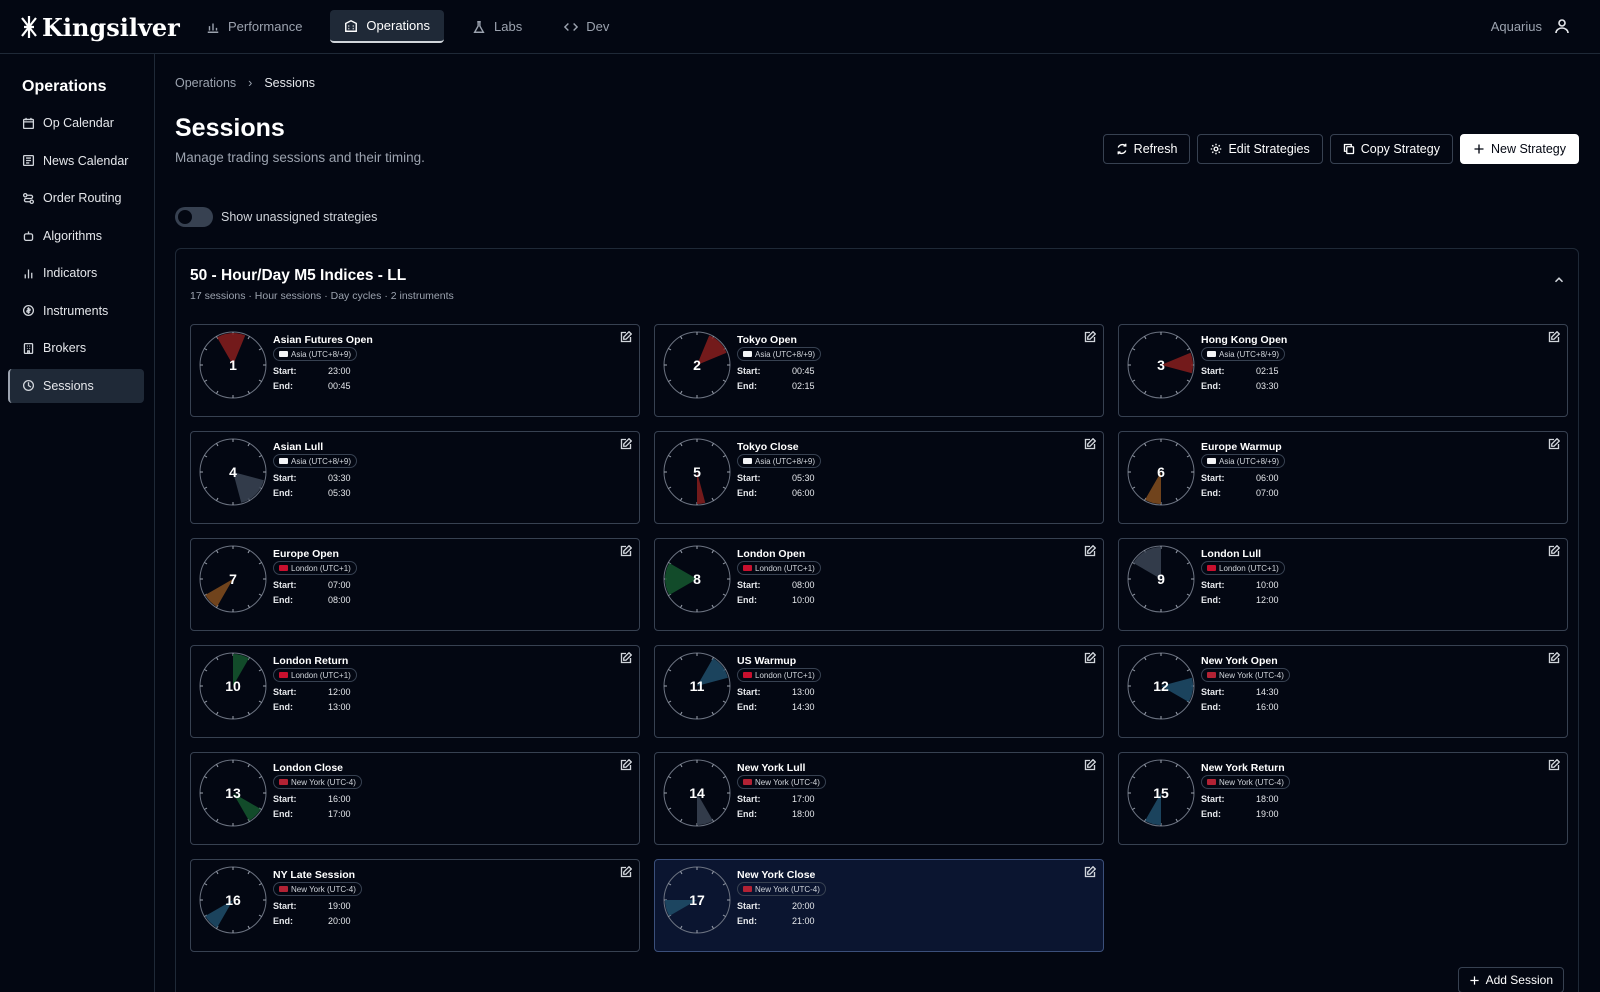 The image size is (1600, 992). What do you see at coordinates (1216, 149) in the screenshot?
I see `gear-icon` at bounding box center [1216, 149].